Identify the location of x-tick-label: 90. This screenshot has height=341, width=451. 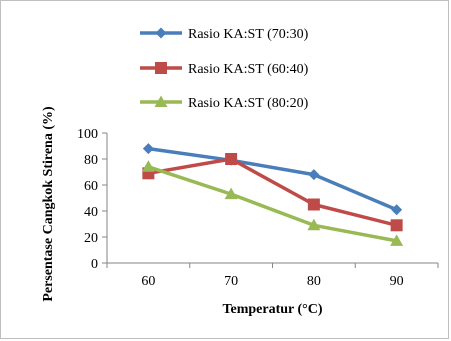
(397, 281).